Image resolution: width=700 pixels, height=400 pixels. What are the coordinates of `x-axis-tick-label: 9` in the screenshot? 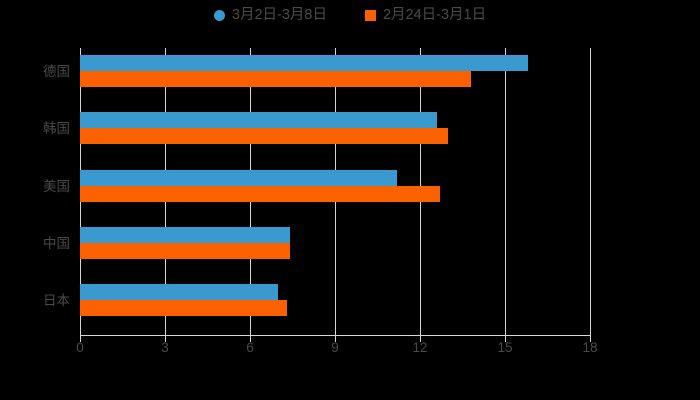 It's located at (335, 347).